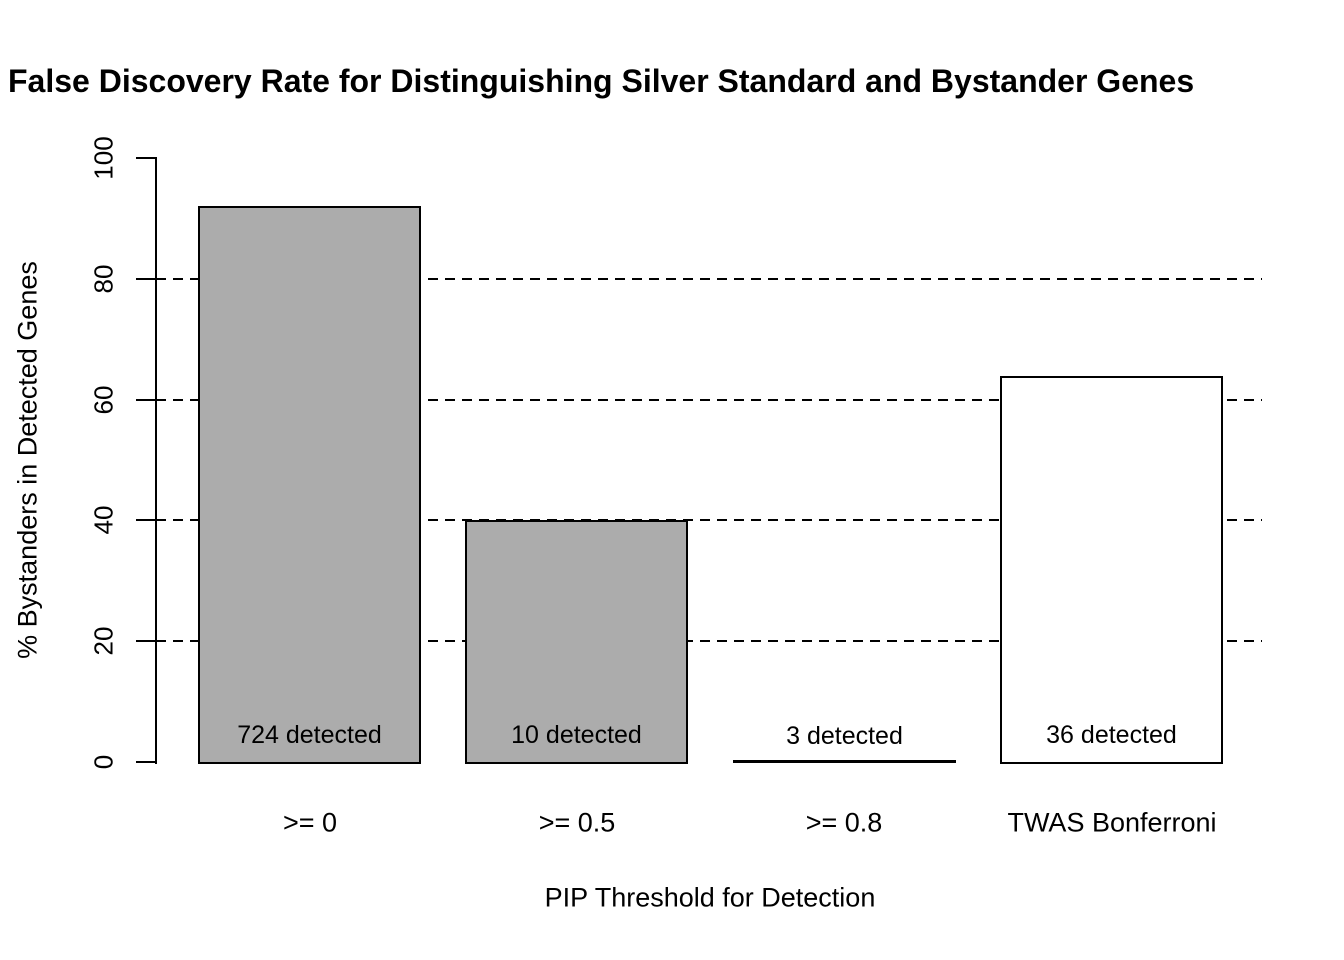 The height and width of the screenshot is (960, 1344). I want to click on y-axis-line, so click(156, 460).